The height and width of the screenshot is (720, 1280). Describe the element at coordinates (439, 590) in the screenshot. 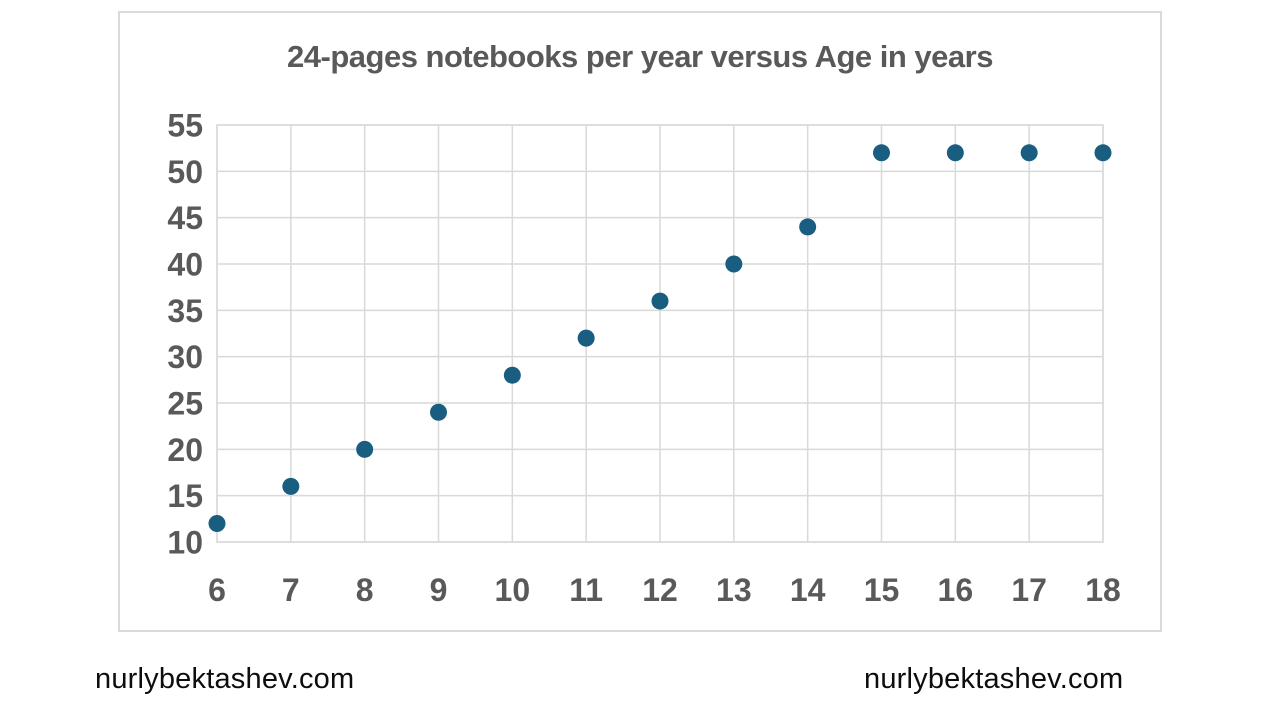

I see `x-tick-label: 9` at that location.